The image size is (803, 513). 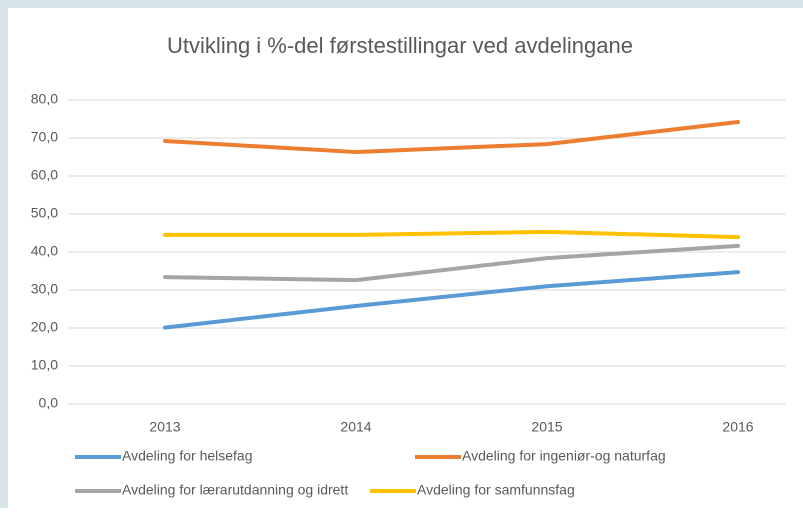 I want to click on y-tick-label: 0,0, so click(x=49, y=403).